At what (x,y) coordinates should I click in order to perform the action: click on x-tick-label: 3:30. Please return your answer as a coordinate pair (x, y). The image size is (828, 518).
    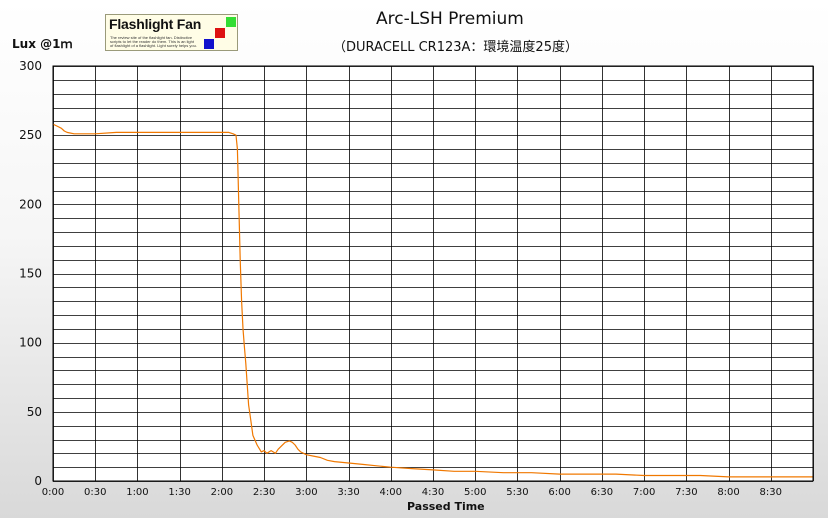
    Looking at the image, I should click on (348, 492).